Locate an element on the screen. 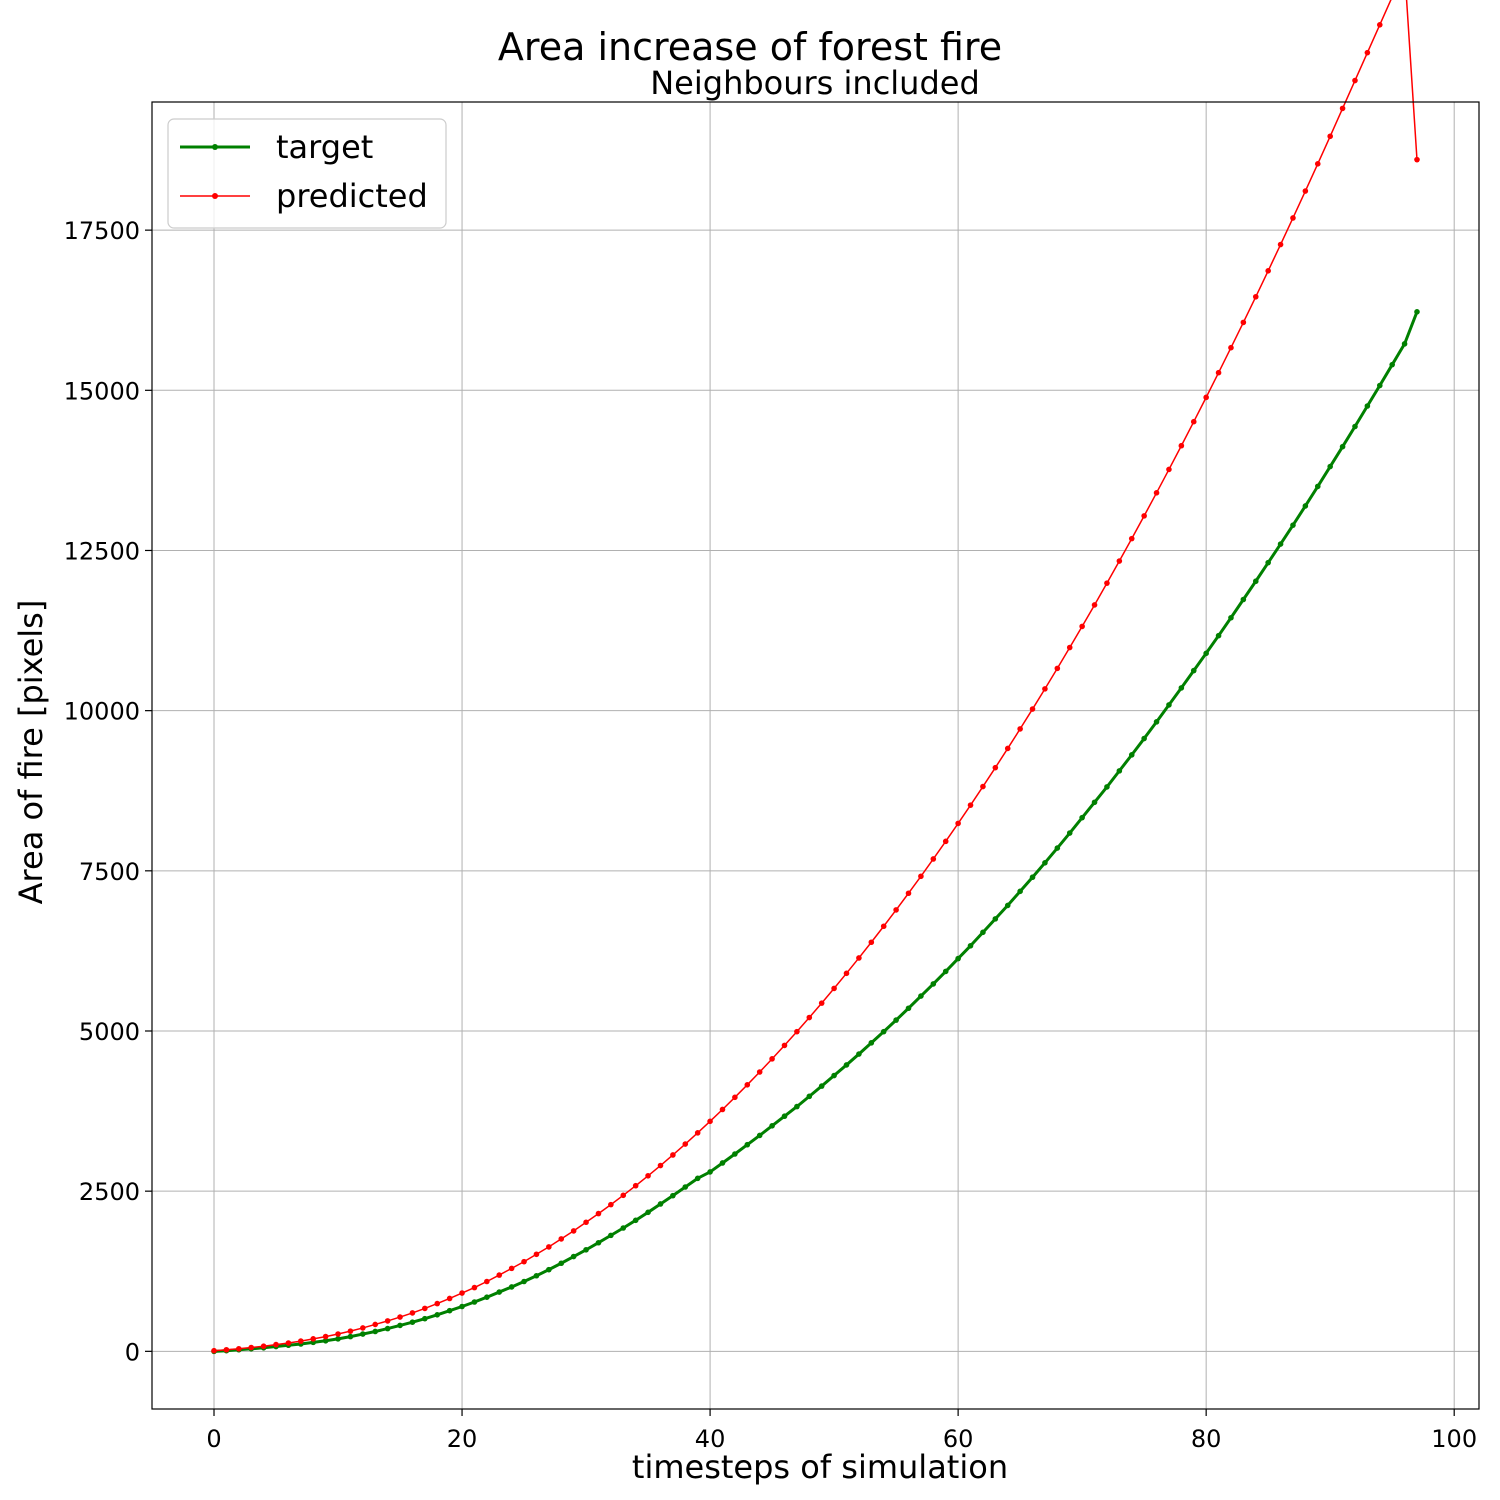 The width and height of the screenshot is (1500, 1500). legend-label-target: target is located at coordinates (324, 147).